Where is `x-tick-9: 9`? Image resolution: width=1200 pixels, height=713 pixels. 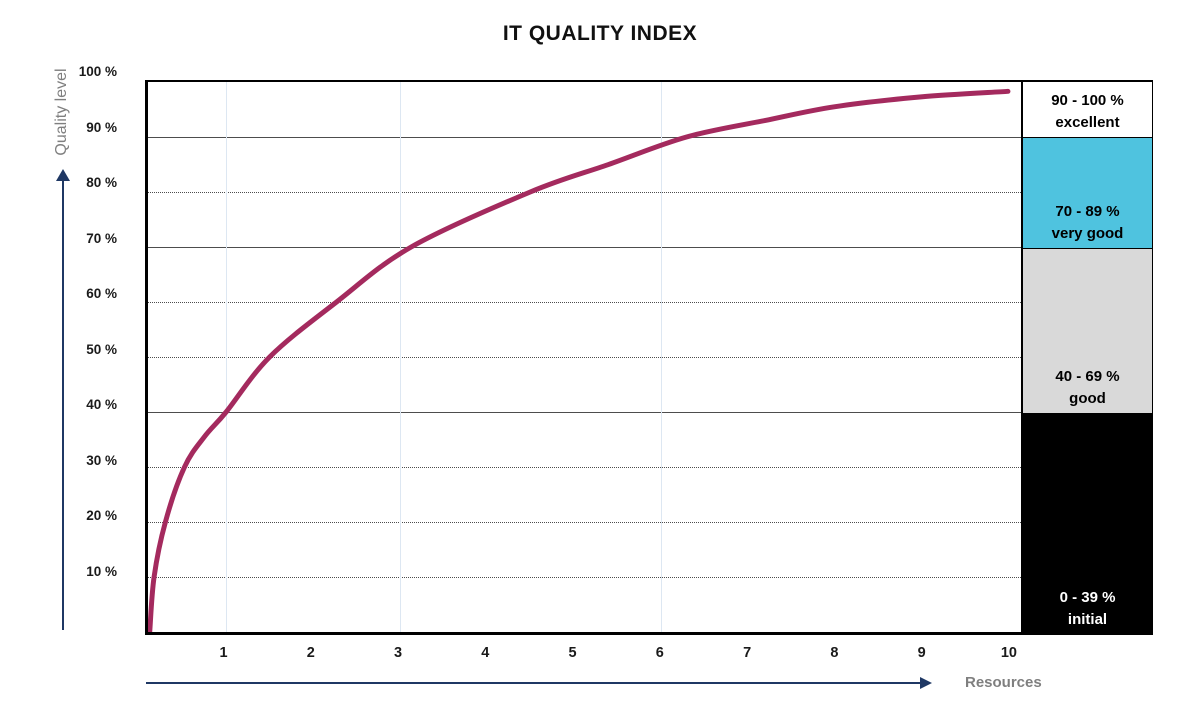
x-tick-9: 9 is located at coordinates (921, 653).